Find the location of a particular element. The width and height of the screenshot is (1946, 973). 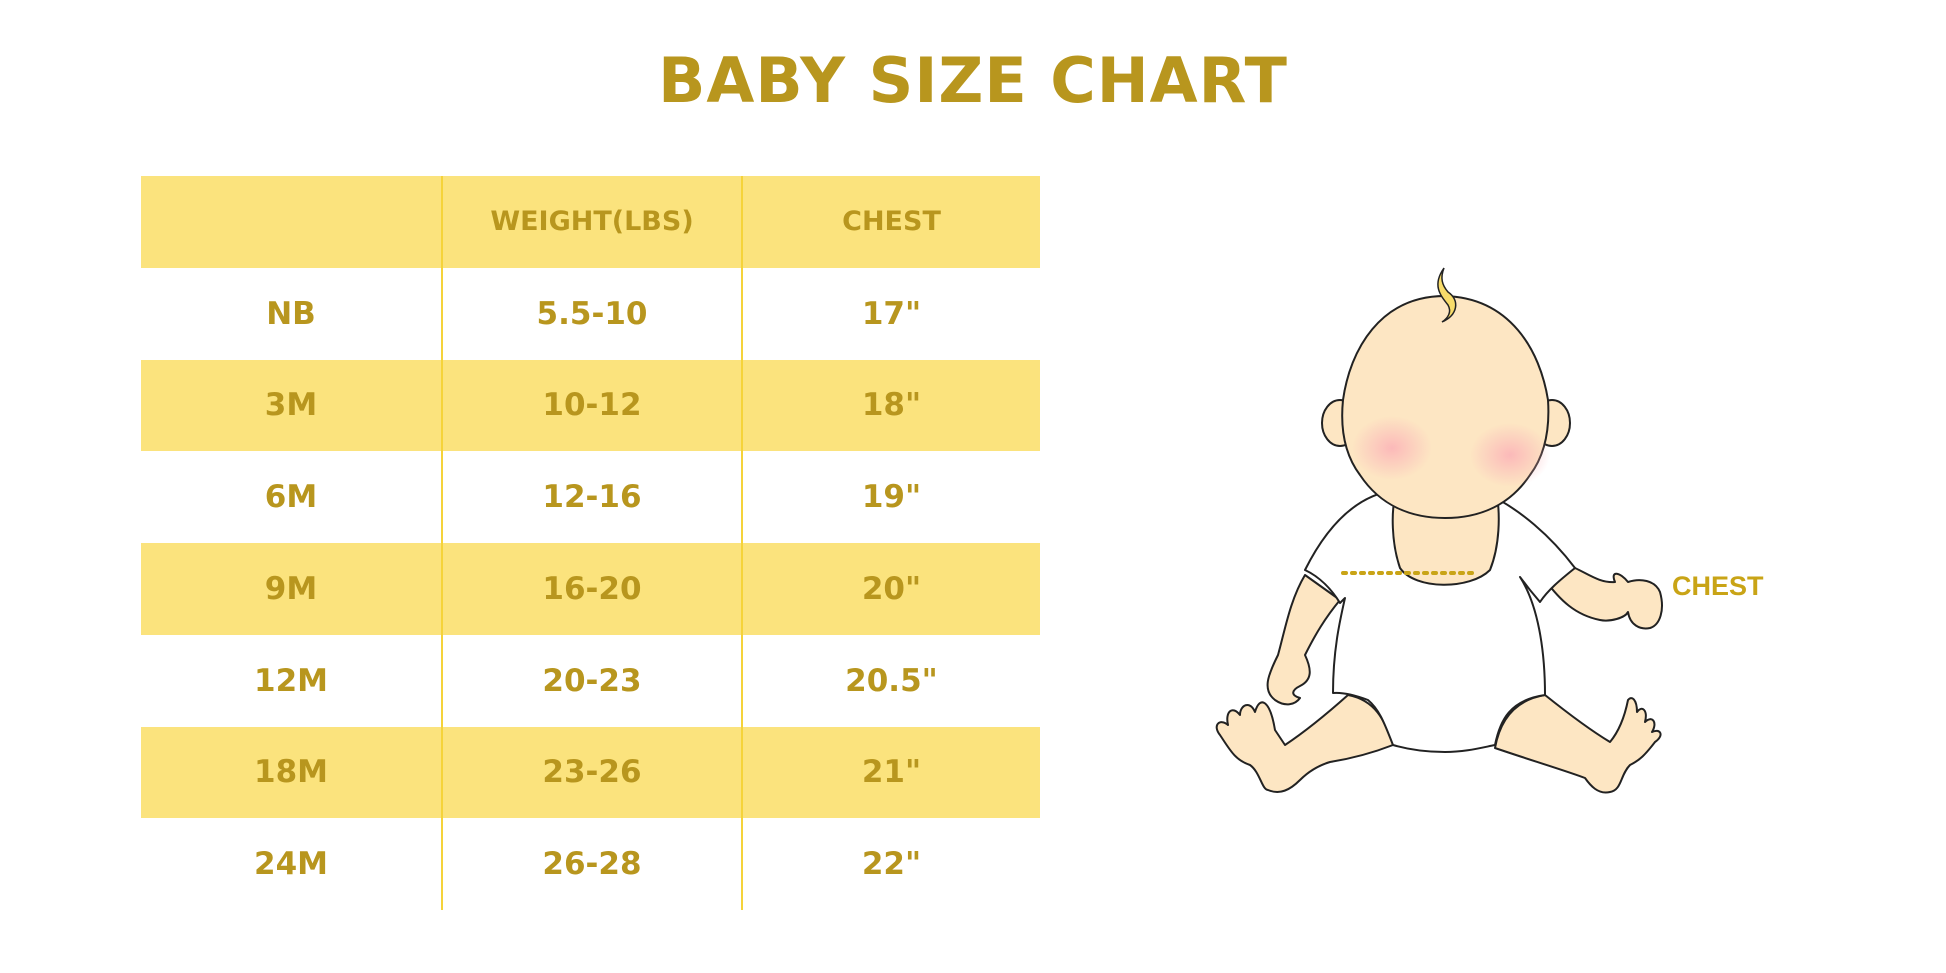

header-cell-weight: WEIGHT(LBS) is located at coordinates (591, 222).